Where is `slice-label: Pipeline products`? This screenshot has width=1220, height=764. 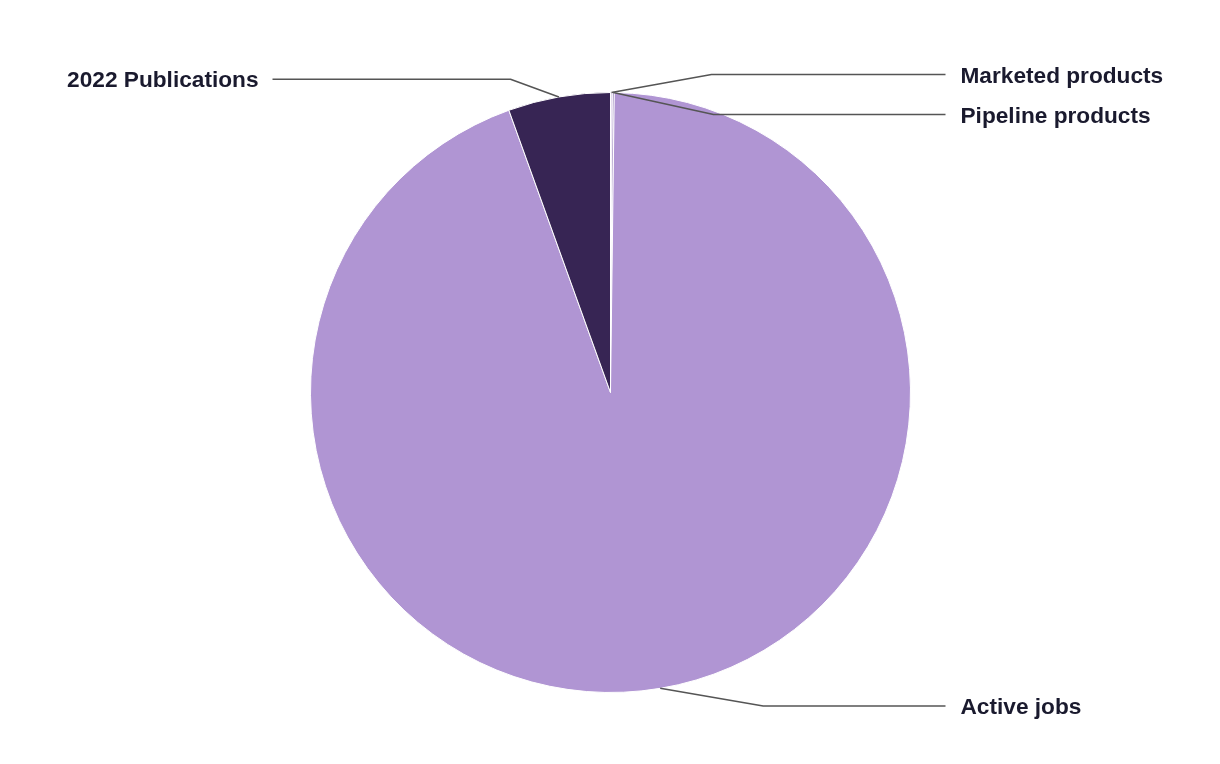 slice-label: Pipeline products is located at coordinates (1055, 114).